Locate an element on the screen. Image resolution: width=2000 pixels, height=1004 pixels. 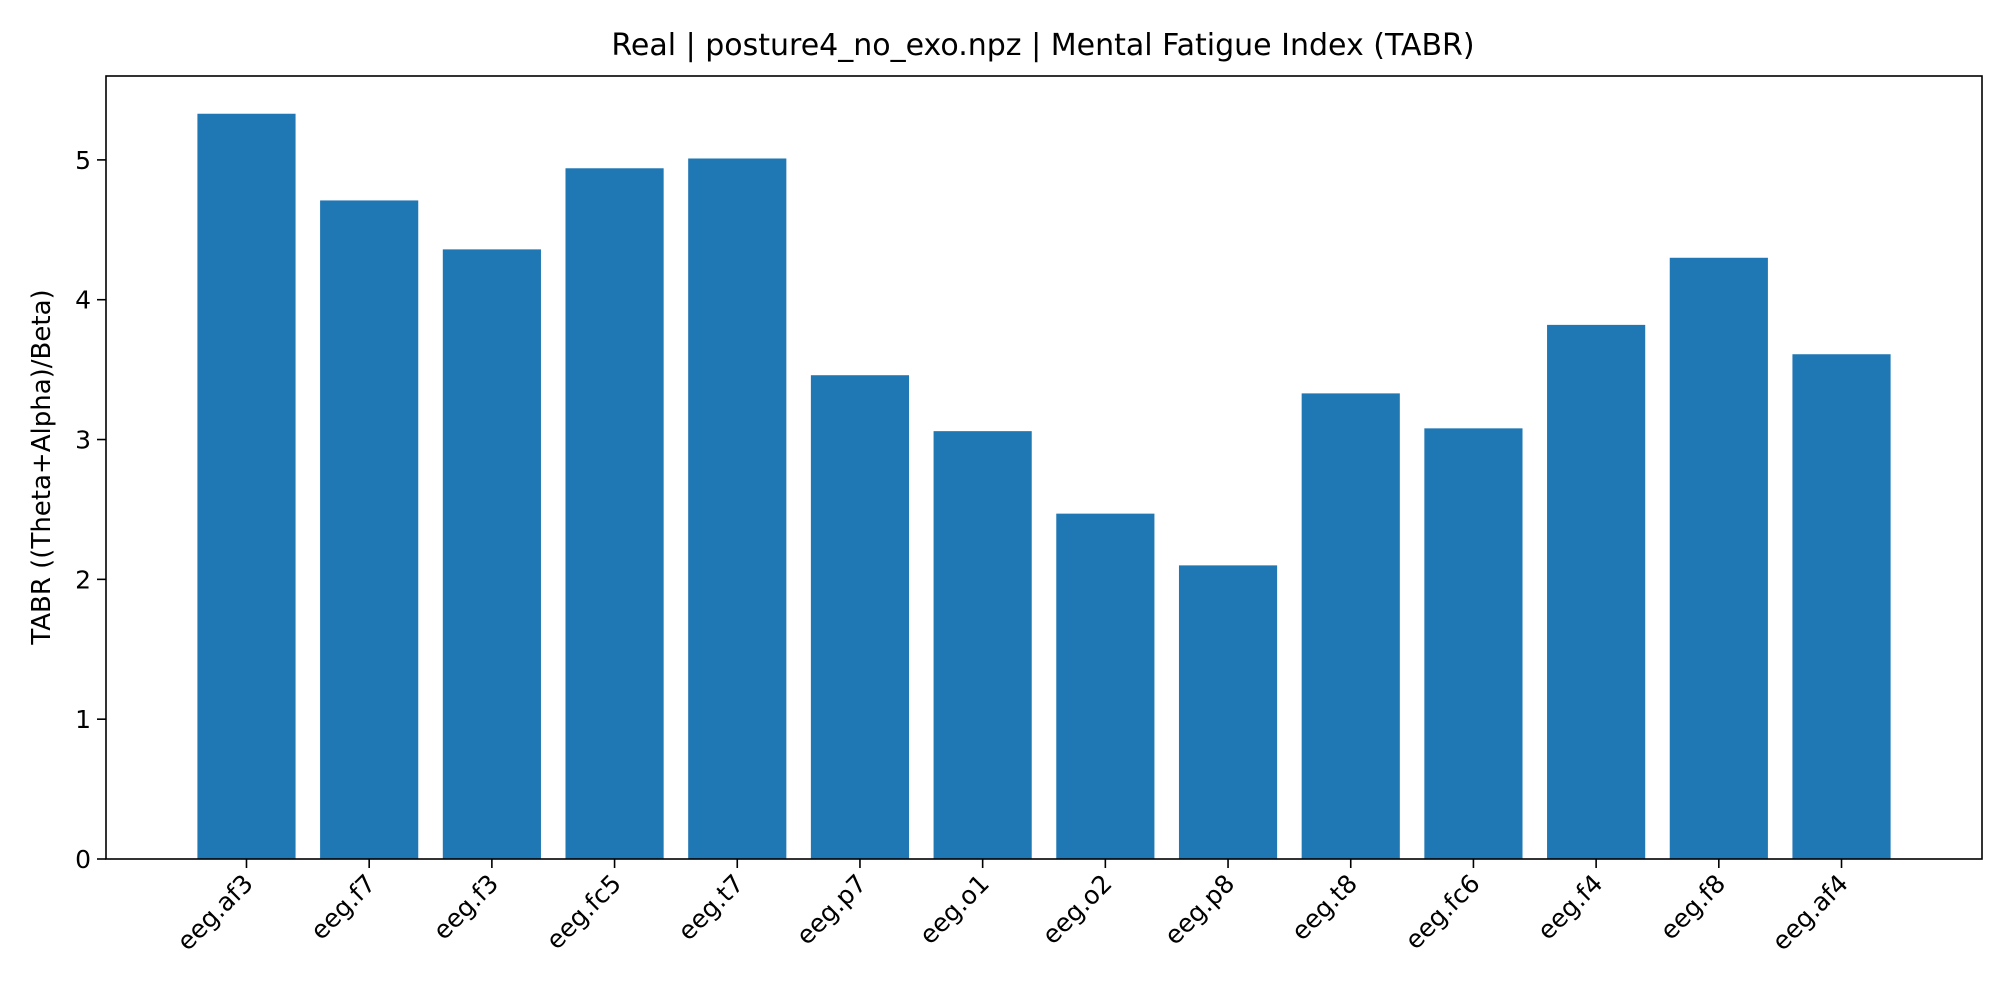
y-axis: 0 1 2 3 4 5 is located at coordinates (90, 510).